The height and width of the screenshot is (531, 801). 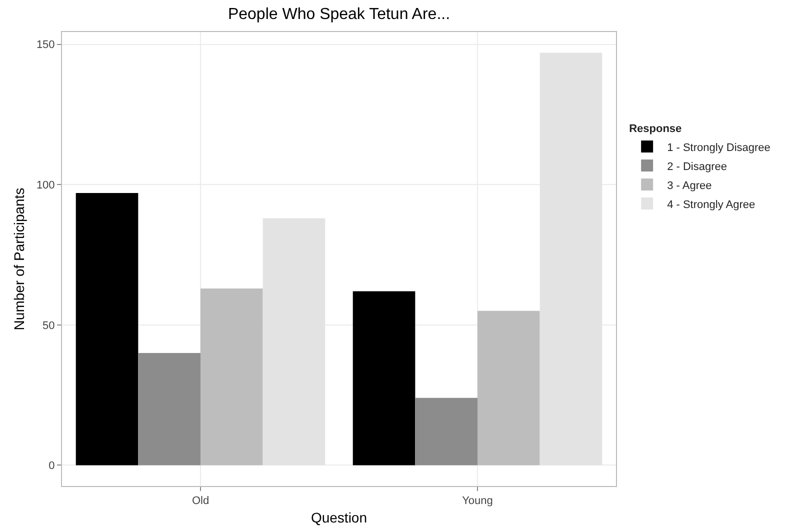 What do you see at coordinates (339, 518) in the screenshot?
I see `x-axis-title: Question` at bounding box center [339, 518].